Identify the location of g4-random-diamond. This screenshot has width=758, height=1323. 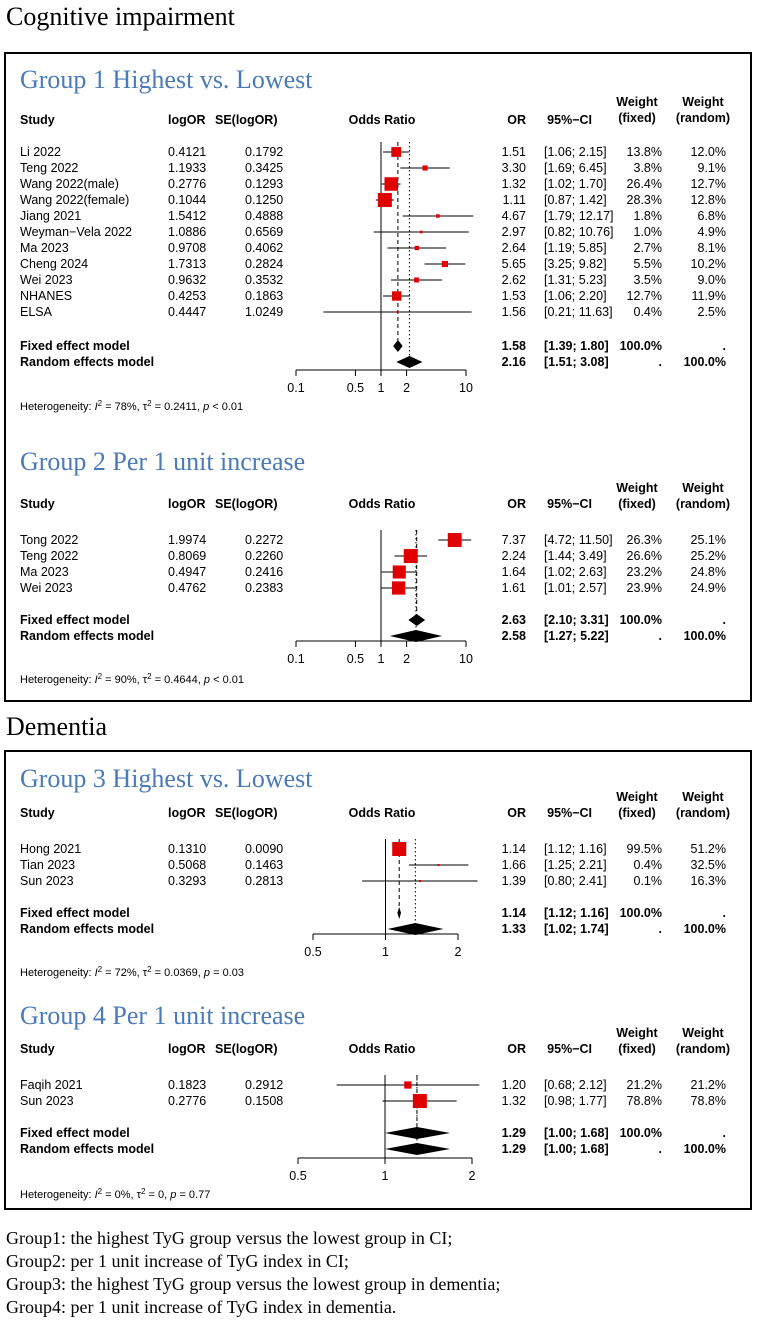
(418, 1149).